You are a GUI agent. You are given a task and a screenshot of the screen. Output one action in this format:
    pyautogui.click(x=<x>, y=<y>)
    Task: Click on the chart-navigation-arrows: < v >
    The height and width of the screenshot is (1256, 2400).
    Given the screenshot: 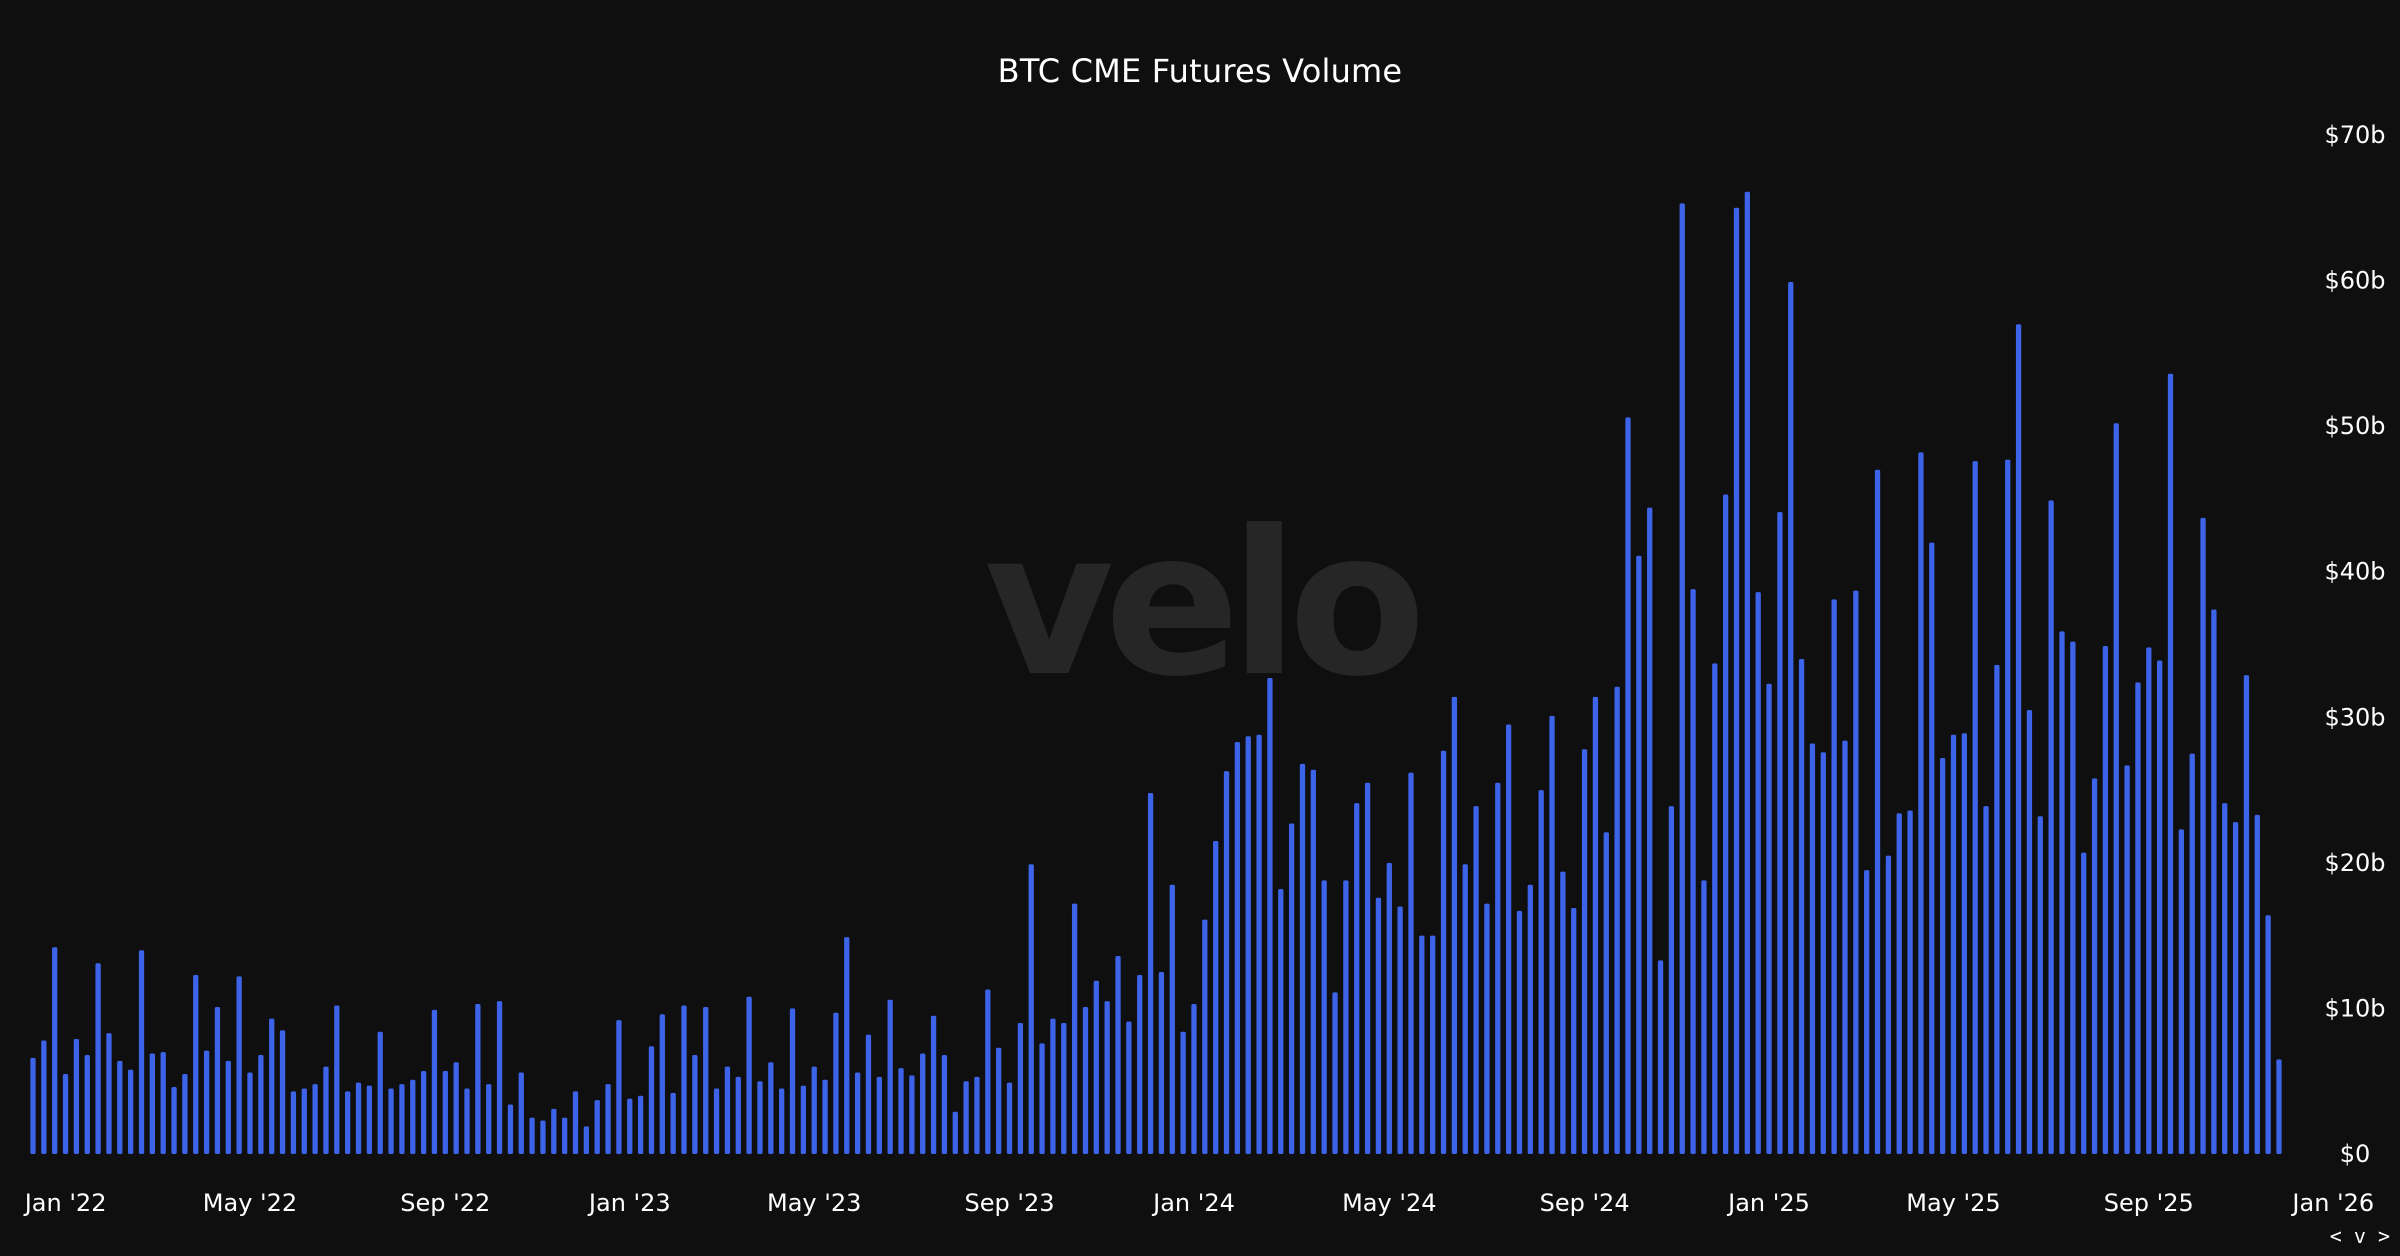 What is the action you would take?
    pyautogui.click(x=2359, y=1236)
    